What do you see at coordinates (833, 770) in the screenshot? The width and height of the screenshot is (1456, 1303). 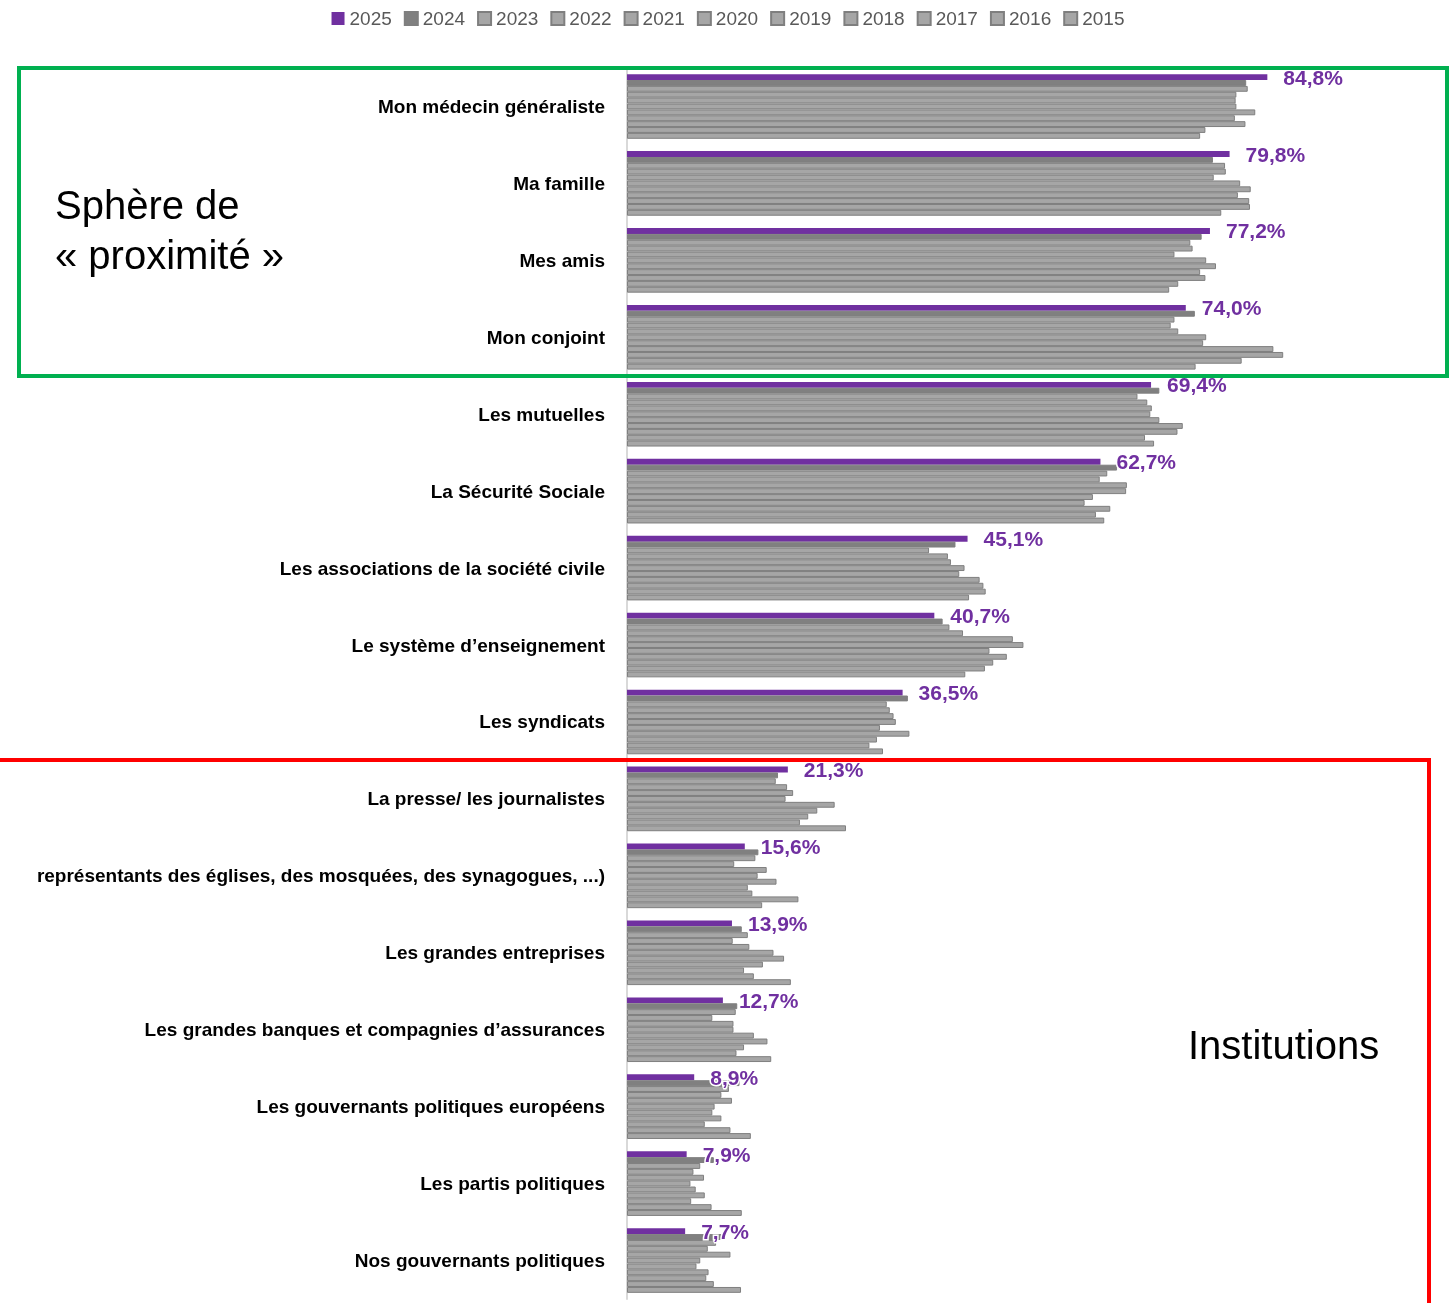 I see `data-label: 21,3%` at bounding box center [833, 770].